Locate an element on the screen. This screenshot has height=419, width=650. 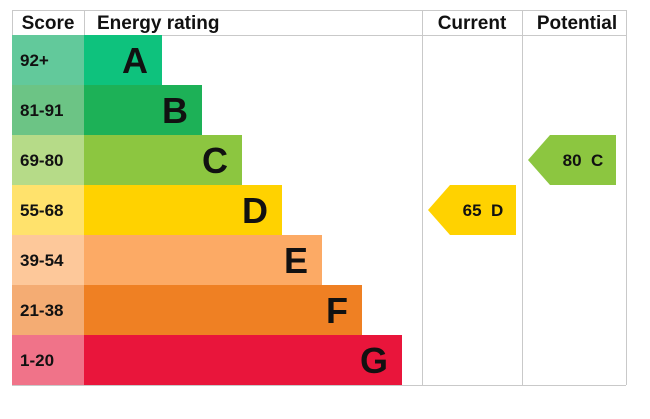
score-cell-c is located at coordinates (48, 160).